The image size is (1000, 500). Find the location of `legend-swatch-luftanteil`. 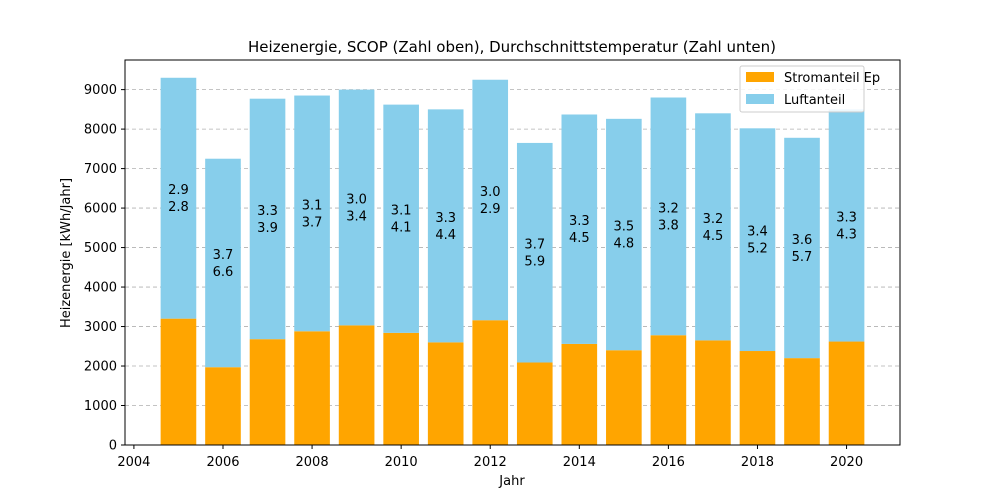

legend-swatch-luftanteil is located at coordinates (760, 99).